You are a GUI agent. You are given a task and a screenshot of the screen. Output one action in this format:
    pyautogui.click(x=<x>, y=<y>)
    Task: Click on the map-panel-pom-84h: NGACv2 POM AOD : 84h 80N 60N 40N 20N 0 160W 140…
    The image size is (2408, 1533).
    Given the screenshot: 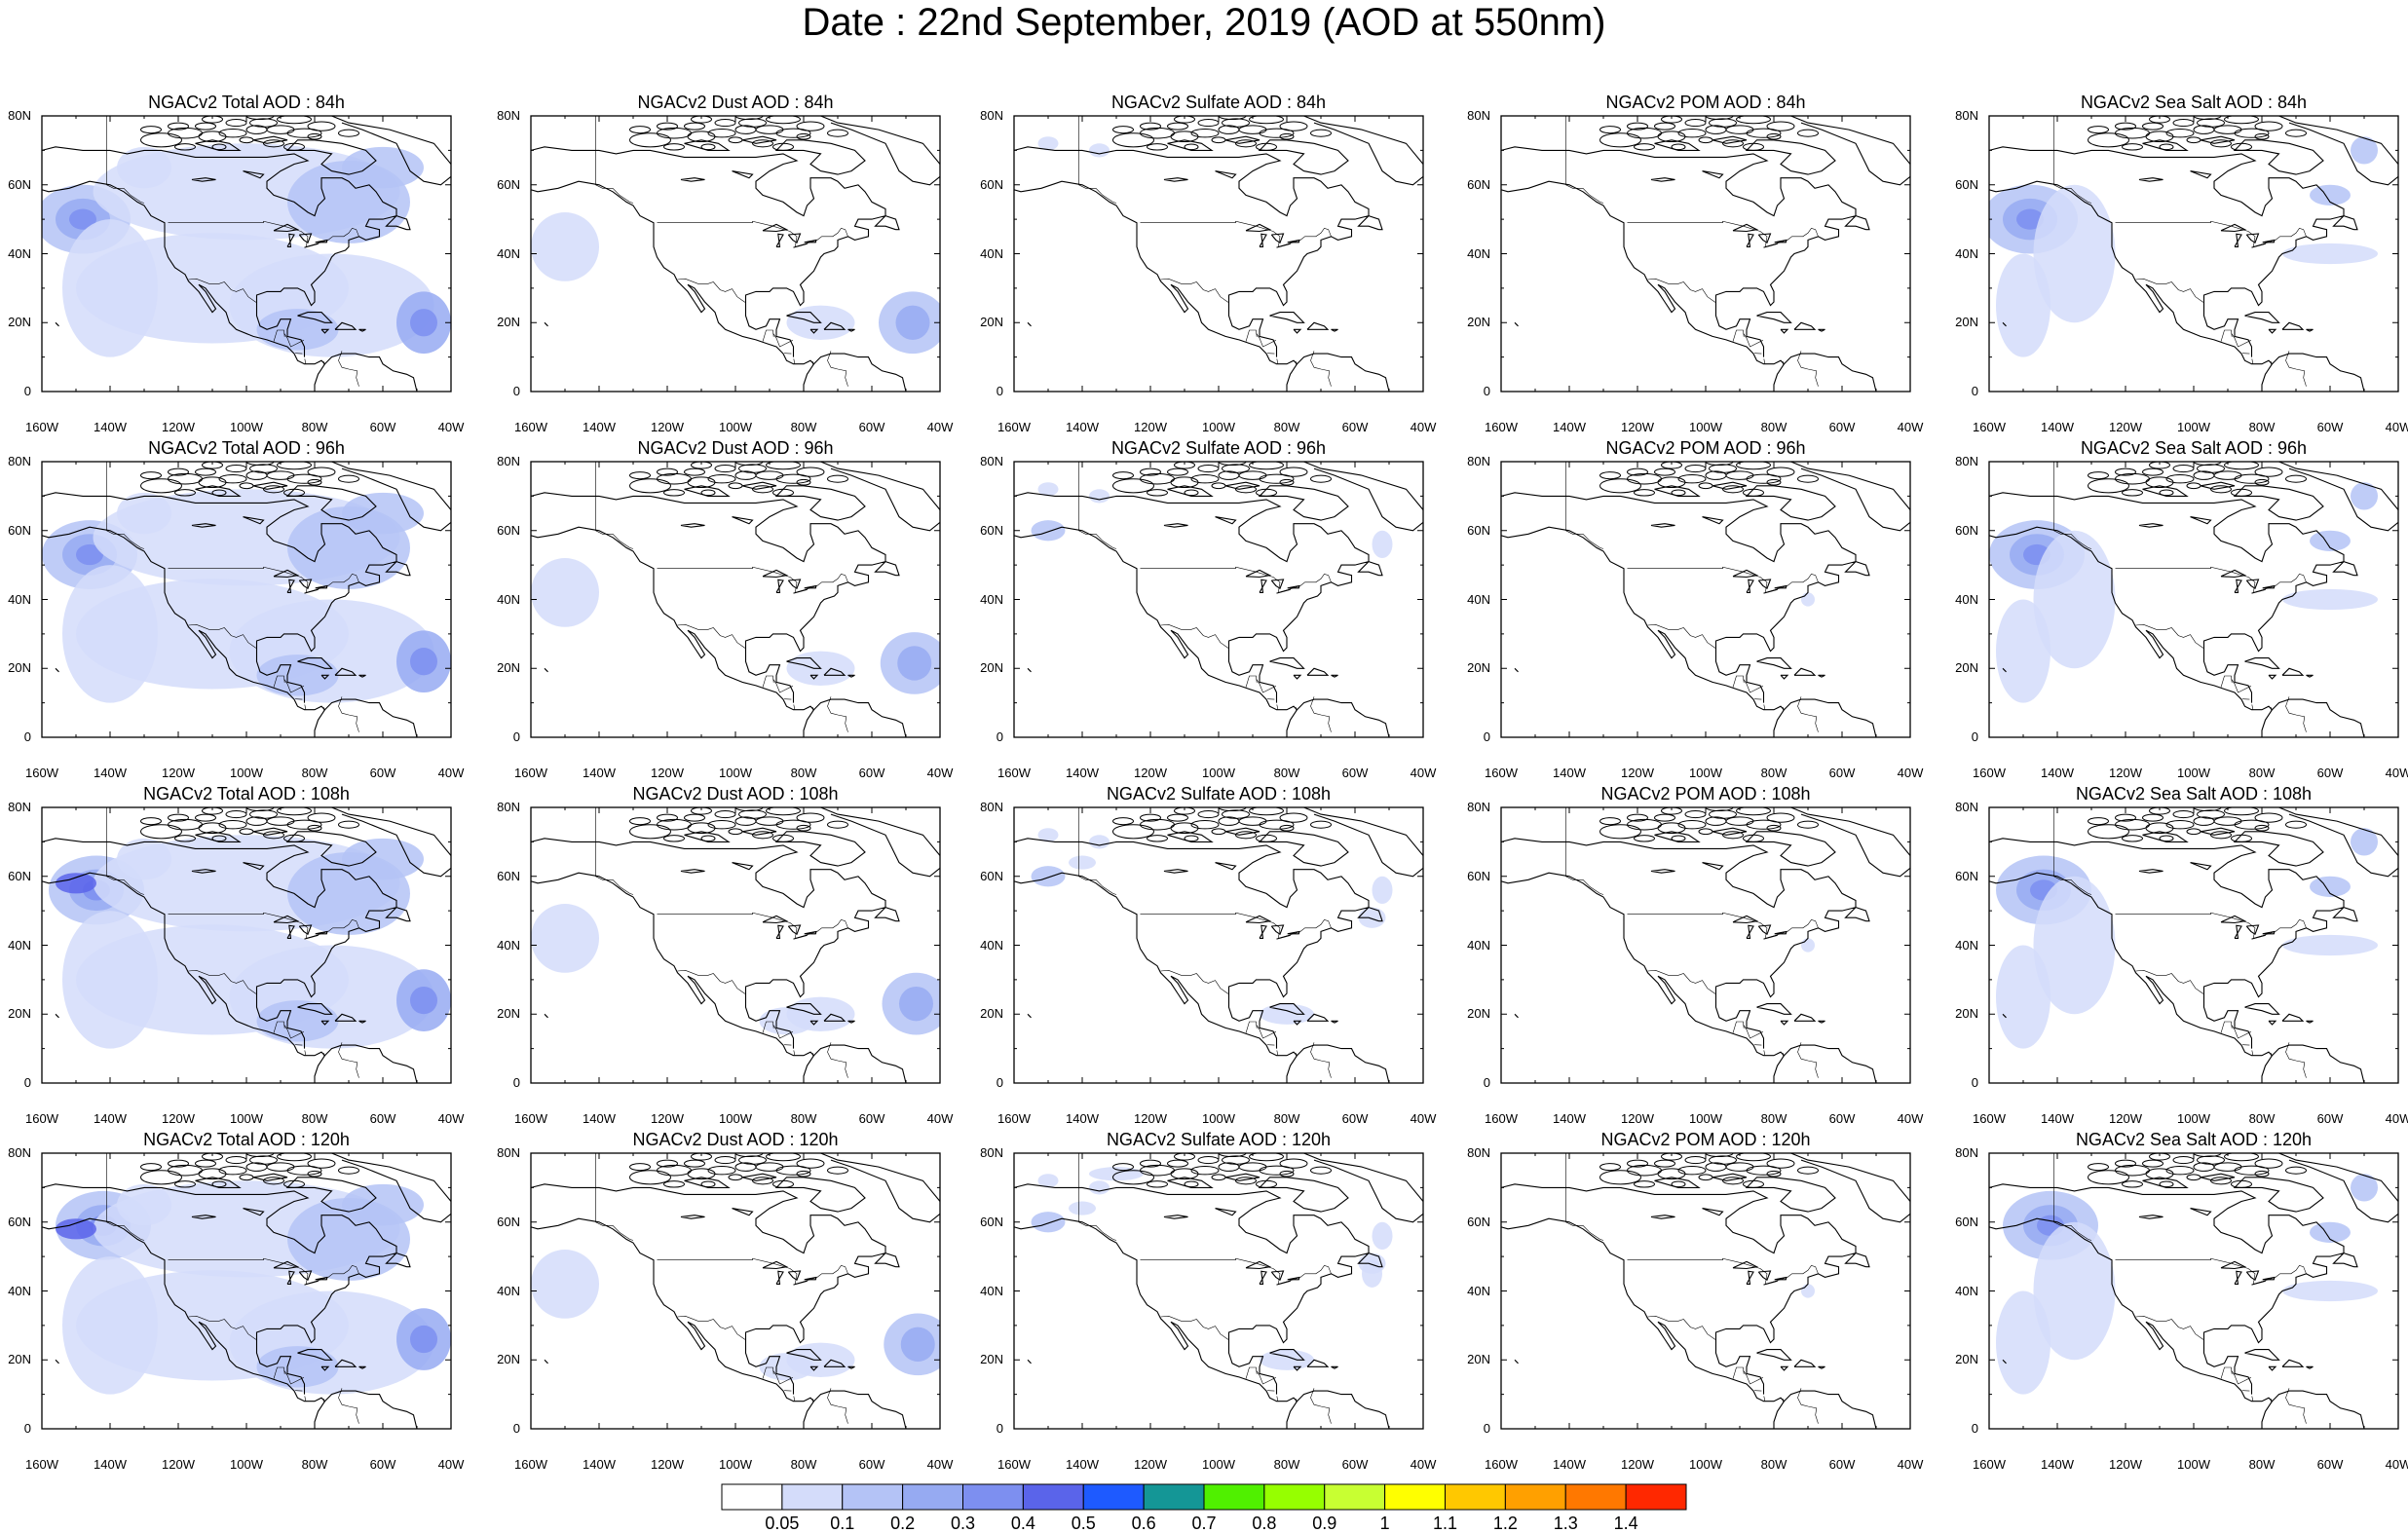 What is the action you would take?
    pyautogui.click(x=1698, y=272)
    